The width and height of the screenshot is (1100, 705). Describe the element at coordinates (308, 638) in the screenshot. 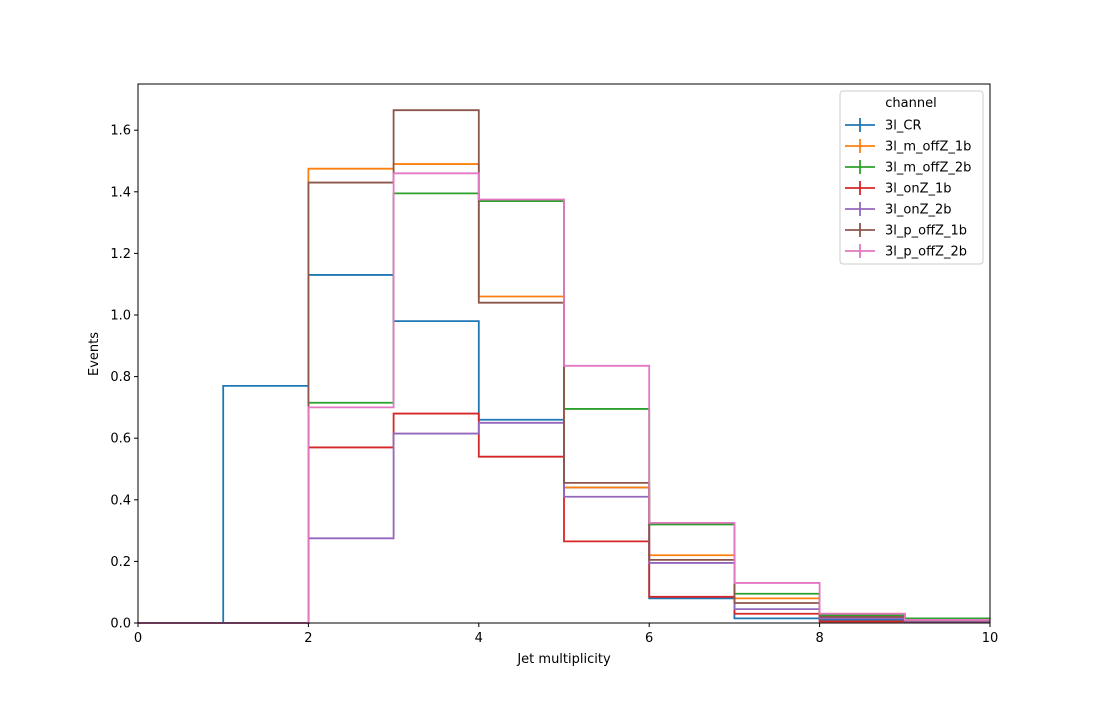

I see `x-tick-label: 2` at that location.